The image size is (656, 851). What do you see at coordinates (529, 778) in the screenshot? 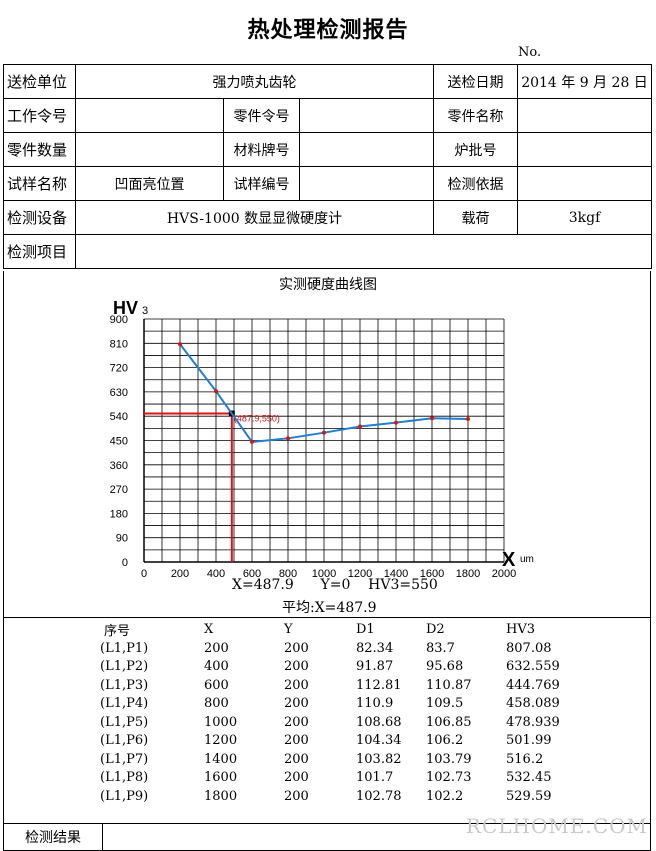
I see `table-cell: 532.45` at bounding box center [529, 778].